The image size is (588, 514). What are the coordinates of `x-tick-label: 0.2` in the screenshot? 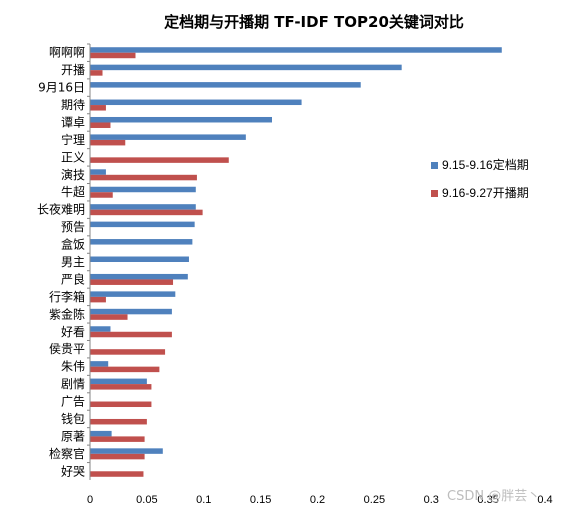 It's located at (317, 500).